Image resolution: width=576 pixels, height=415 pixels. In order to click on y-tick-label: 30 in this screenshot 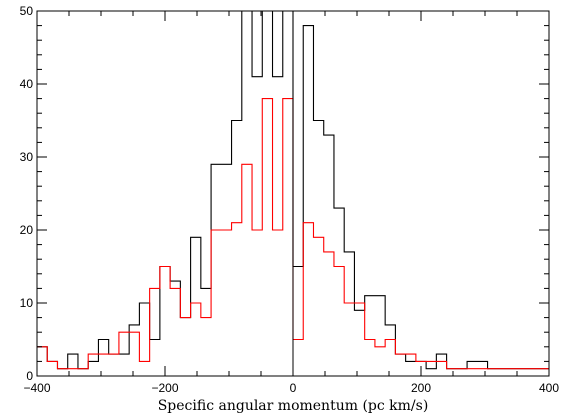, I will do `click(27, 157)`.